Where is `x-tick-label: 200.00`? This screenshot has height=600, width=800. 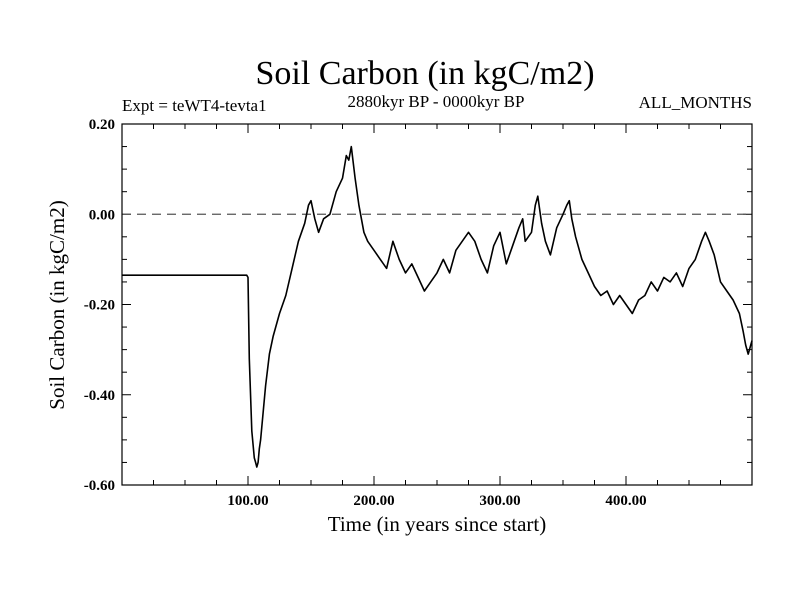
x-tick-label: 200.00 is located at coordinates (373, 501).